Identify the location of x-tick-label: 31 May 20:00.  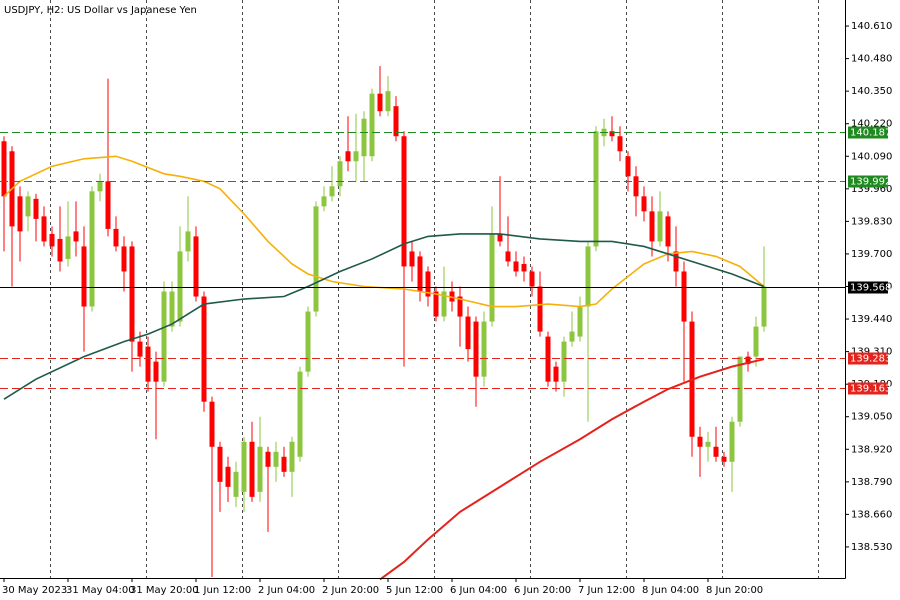
(164, 590).